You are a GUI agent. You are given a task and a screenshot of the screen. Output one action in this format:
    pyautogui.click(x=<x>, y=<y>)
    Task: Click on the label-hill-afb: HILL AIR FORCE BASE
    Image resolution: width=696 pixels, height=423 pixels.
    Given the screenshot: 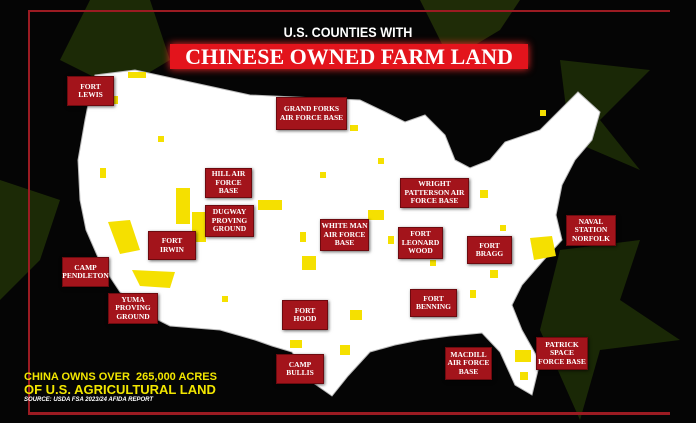 What is the action you would take?
    pyautogui.click(x=228, y=183)
    